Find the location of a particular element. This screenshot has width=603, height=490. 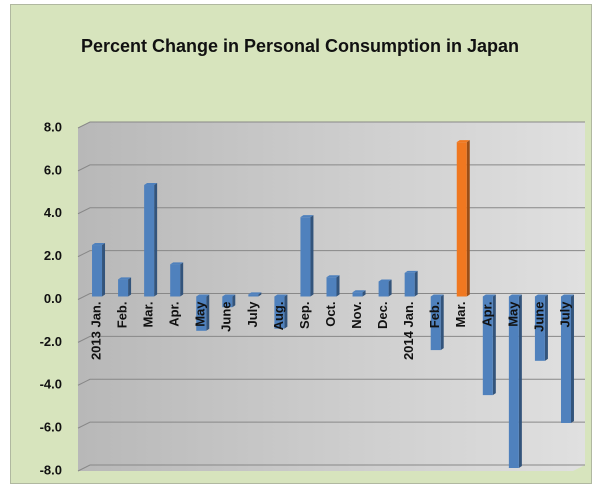

x-tick-label: 2013 Jan. is located at coordinates (95, 331).